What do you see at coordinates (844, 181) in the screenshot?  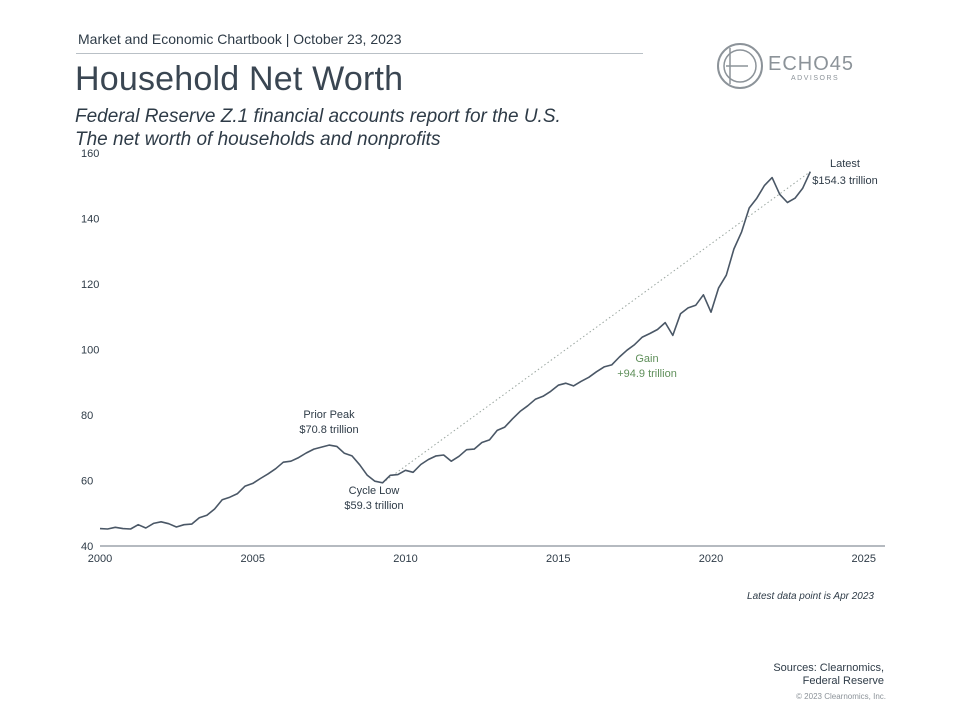 I see `annotation-latest-value: $154.3 trillion` at bounding box center [844, 181].